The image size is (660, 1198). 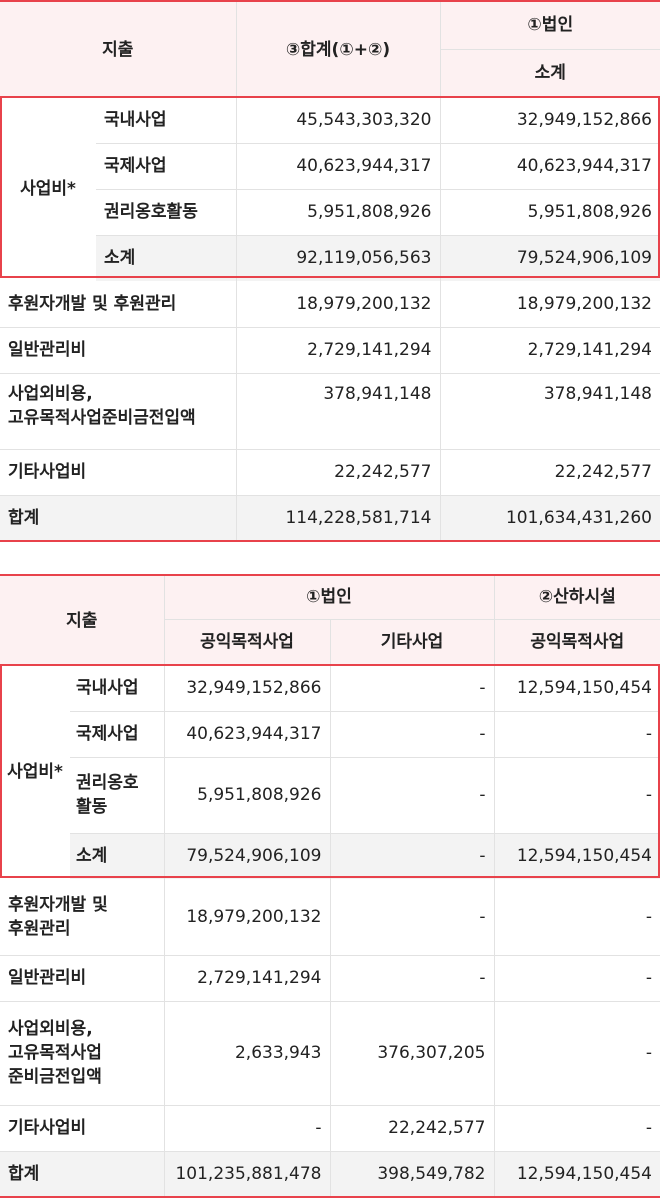 What do you see at coordinates (338, 212) in the screenshot?
I see `cell-total: 5,951,808,926` at bounding box center [338, 212].